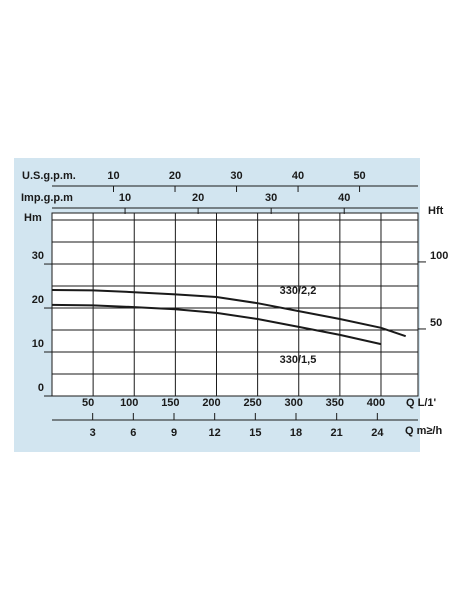  I want to click on bottom-axis-tick-label: 18, so click(296, 433).